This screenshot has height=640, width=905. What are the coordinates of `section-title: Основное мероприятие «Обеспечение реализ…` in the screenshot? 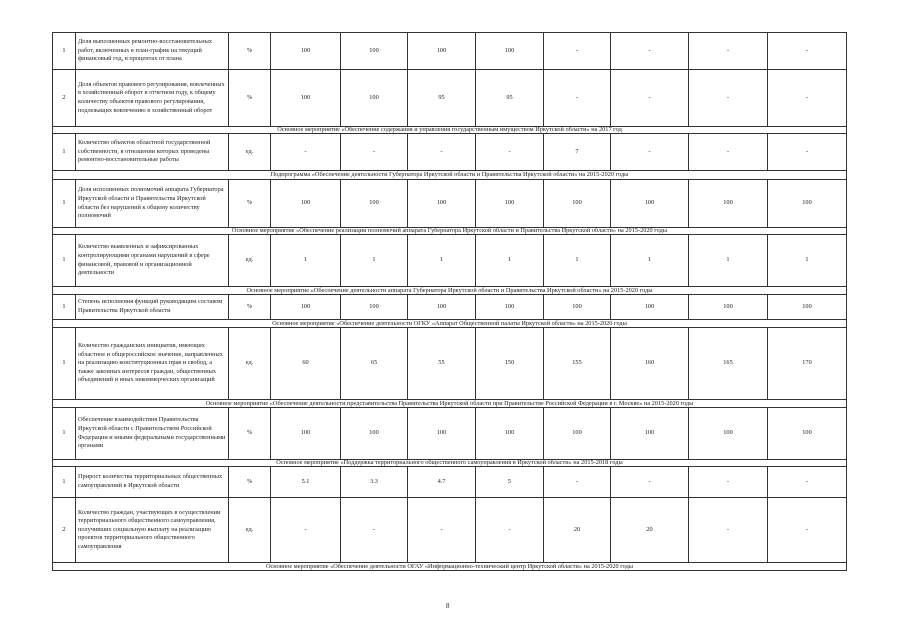 It's located at (449, 231).